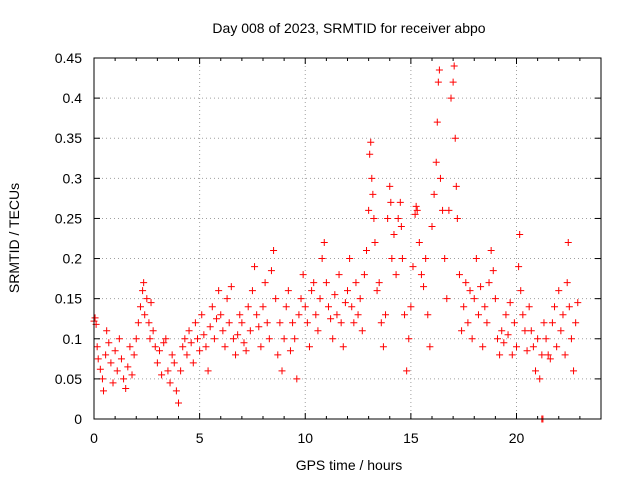  What do you see at coordinates (68, 138) in the screenshot?
I see `y-tick-label: 0.35` at bounding box center [68, 138].